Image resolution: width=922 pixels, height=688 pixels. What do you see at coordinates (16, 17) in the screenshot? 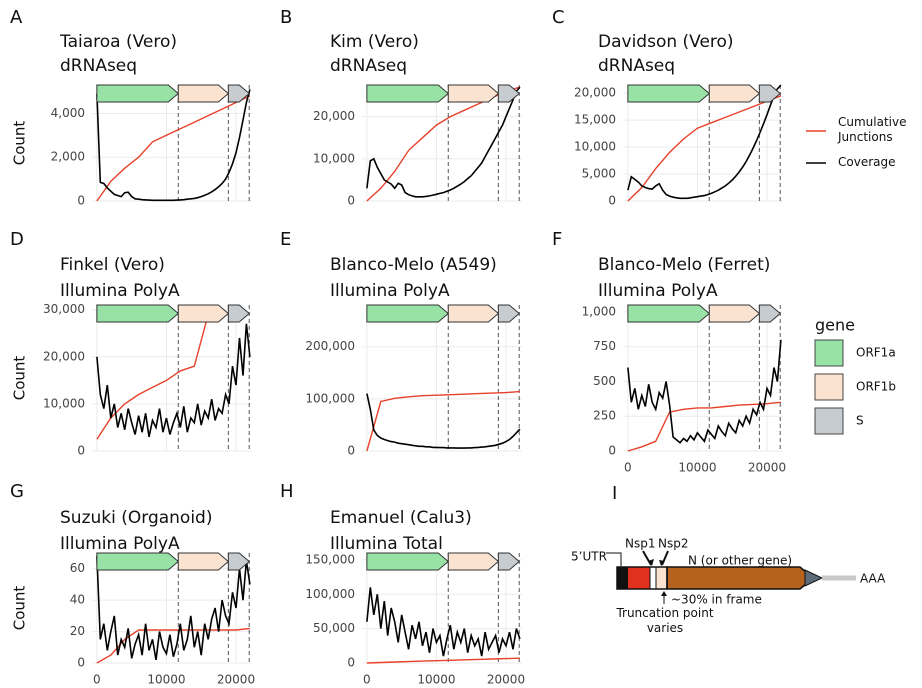
I see `panel-label: A` at bounding box center [16, 17].